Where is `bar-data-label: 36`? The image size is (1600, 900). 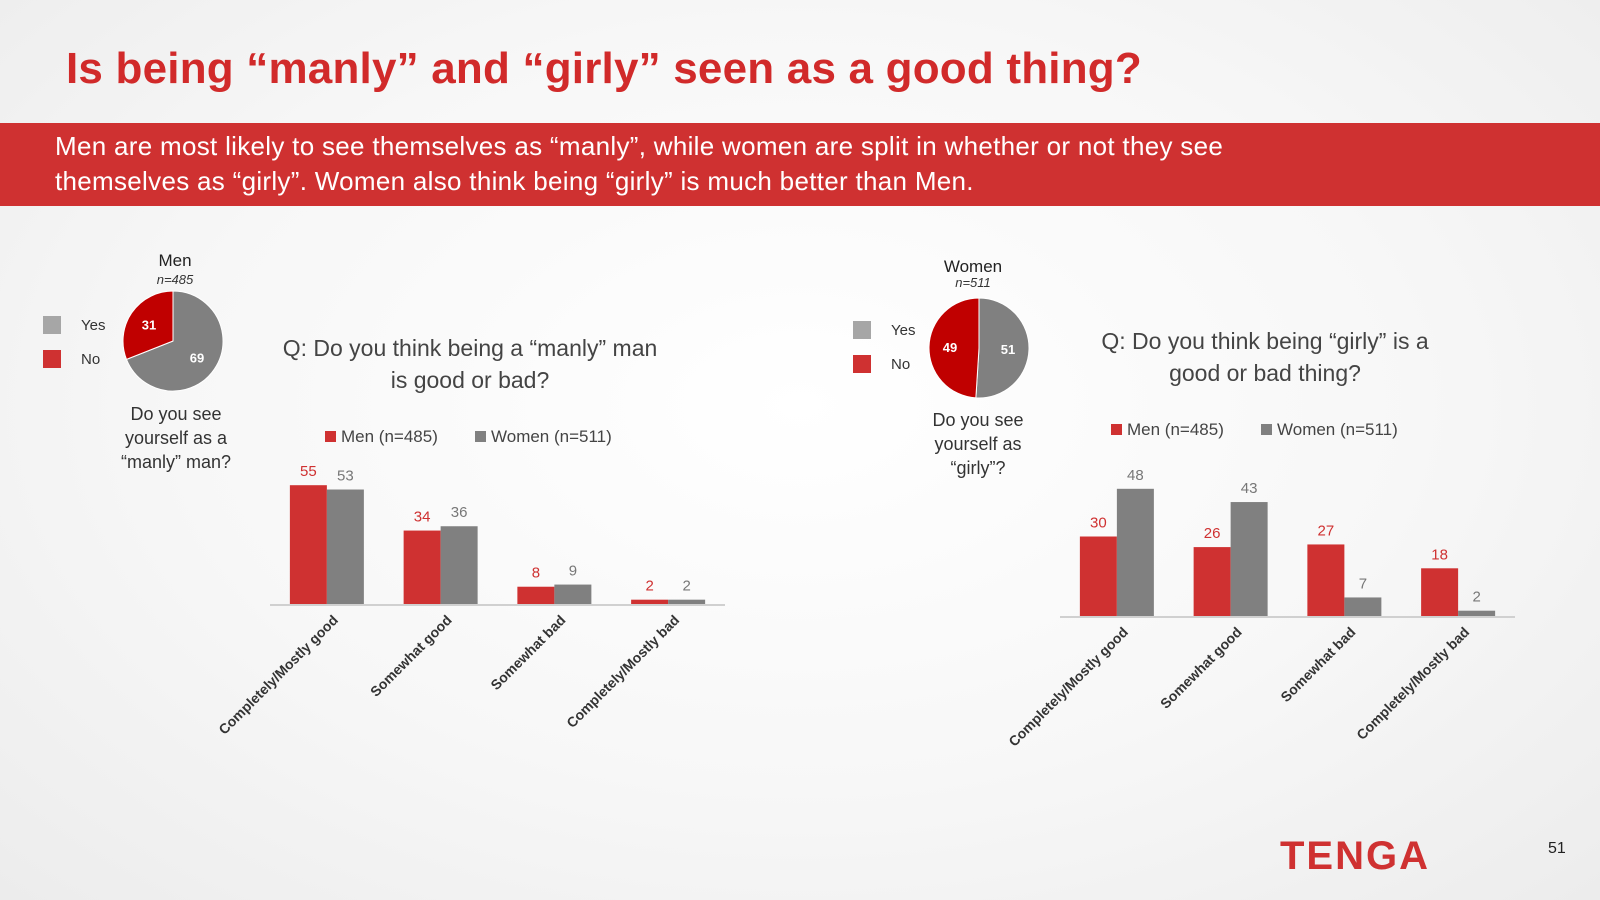 bar-data-label: 36 is located at coordinates (459, 512).